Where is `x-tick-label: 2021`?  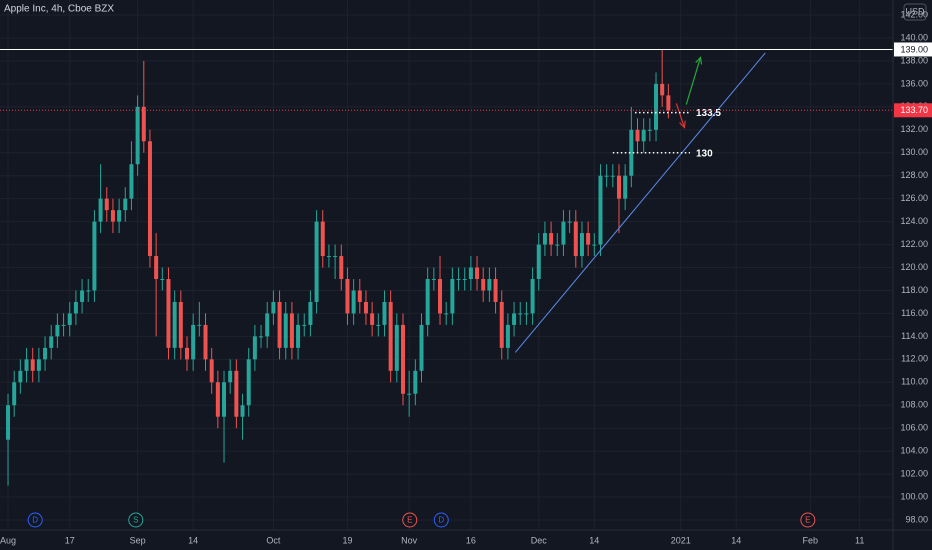 x-tick-label: 2021 is located at coordinates (681, 540).